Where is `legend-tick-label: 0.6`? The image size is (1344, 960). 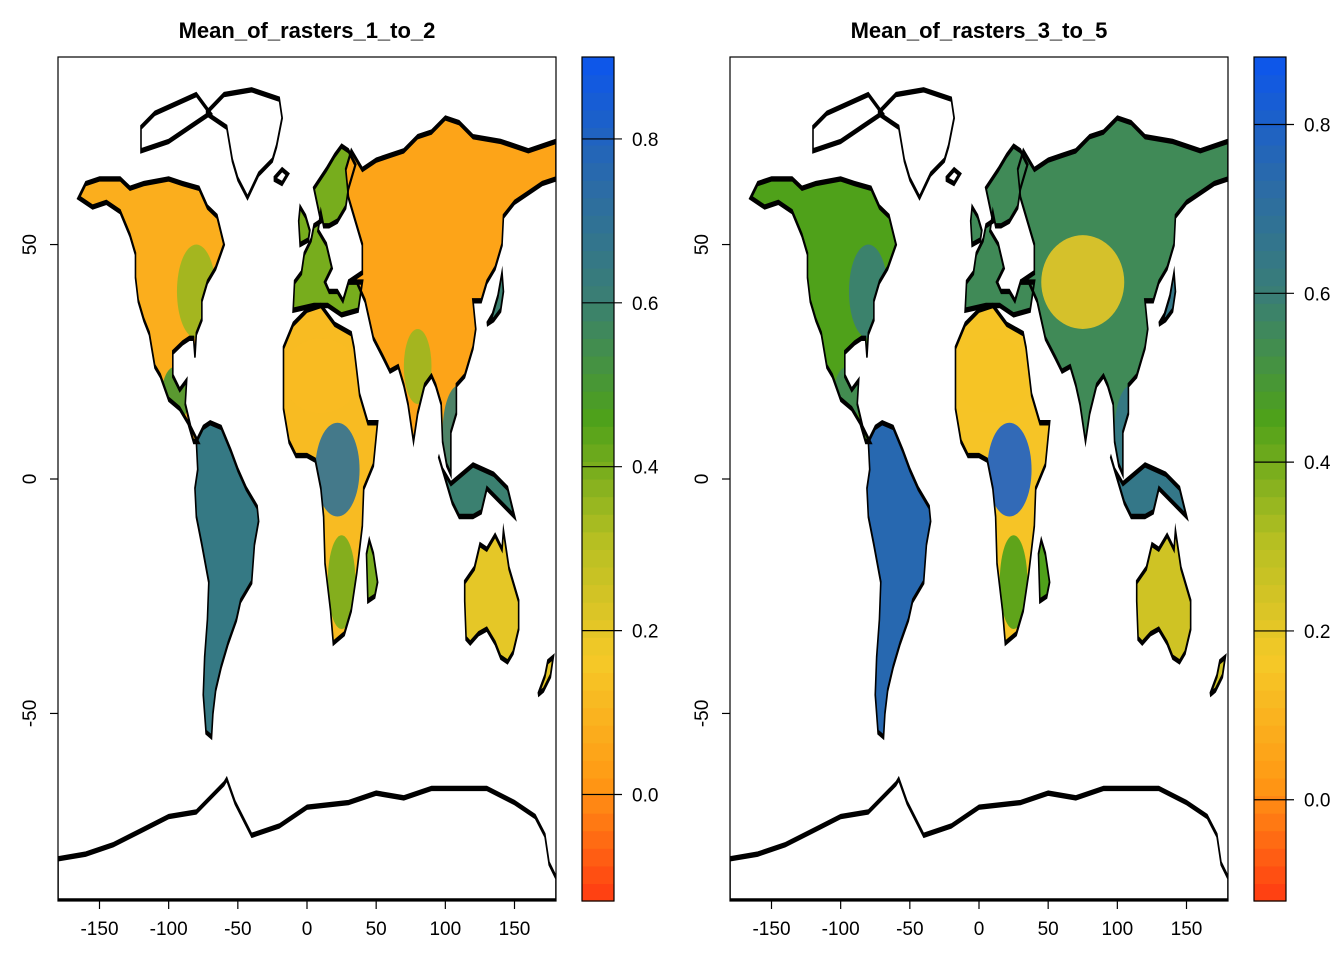
legend-tick-label: 0.6 is located at coordinates (645, 304).